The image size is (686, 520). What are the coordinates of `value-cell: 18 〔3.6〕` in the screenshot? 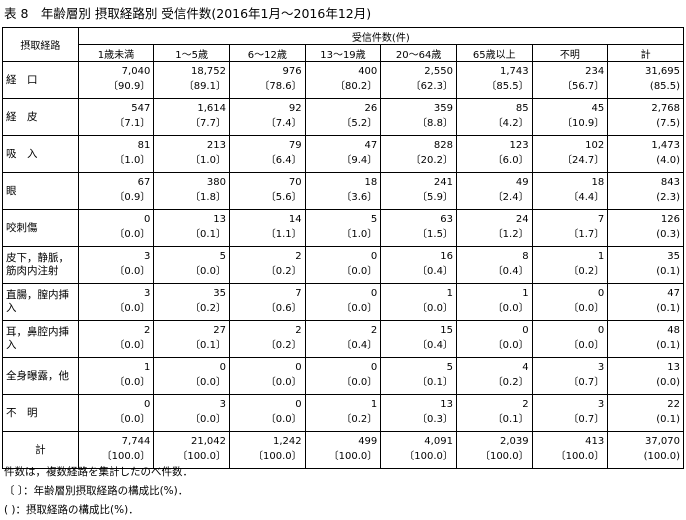 It's located at (343, 191).